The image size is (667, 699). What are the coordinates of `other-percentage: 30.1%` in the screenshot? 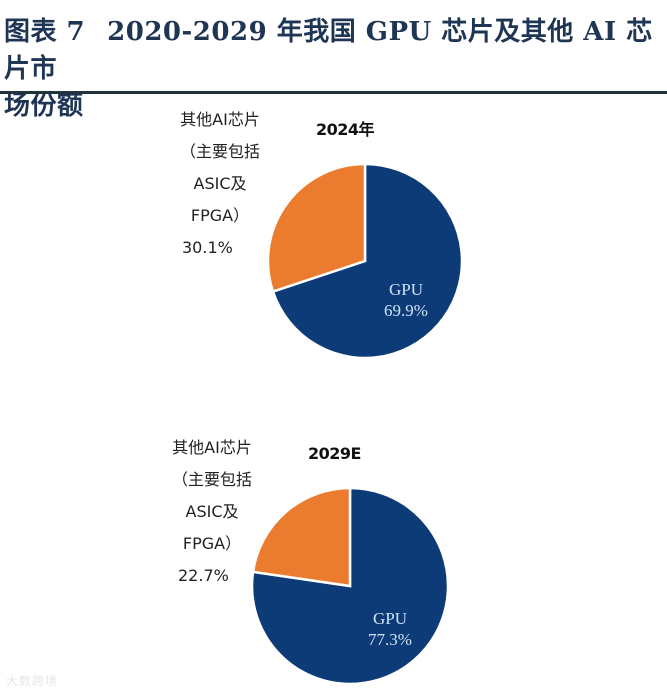 It's located at (207, 247).